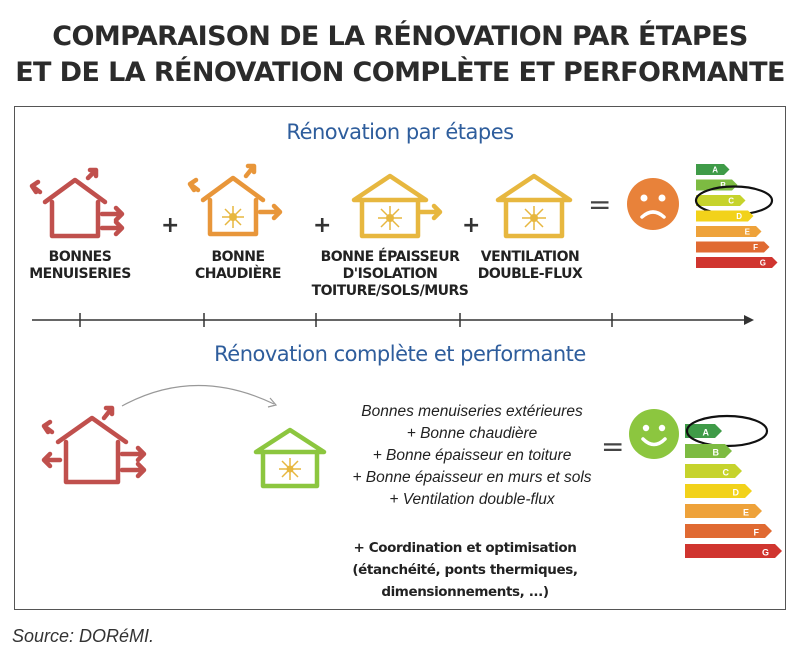 The width and height of the screenshot is (800, 670). Describe the element at coordinates (465, 548) in the screenshot. I see `coordination-line-1: + Coordination et optimisation` at that location.